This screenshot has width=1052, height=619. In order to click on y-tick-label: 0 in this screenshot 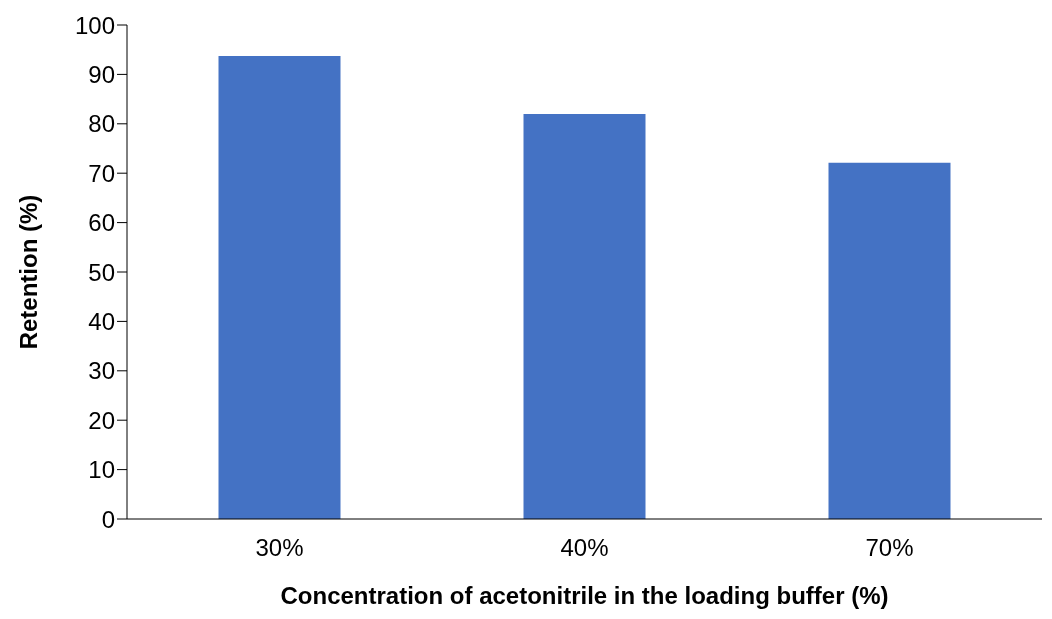, I will do `click(108, 519)`.